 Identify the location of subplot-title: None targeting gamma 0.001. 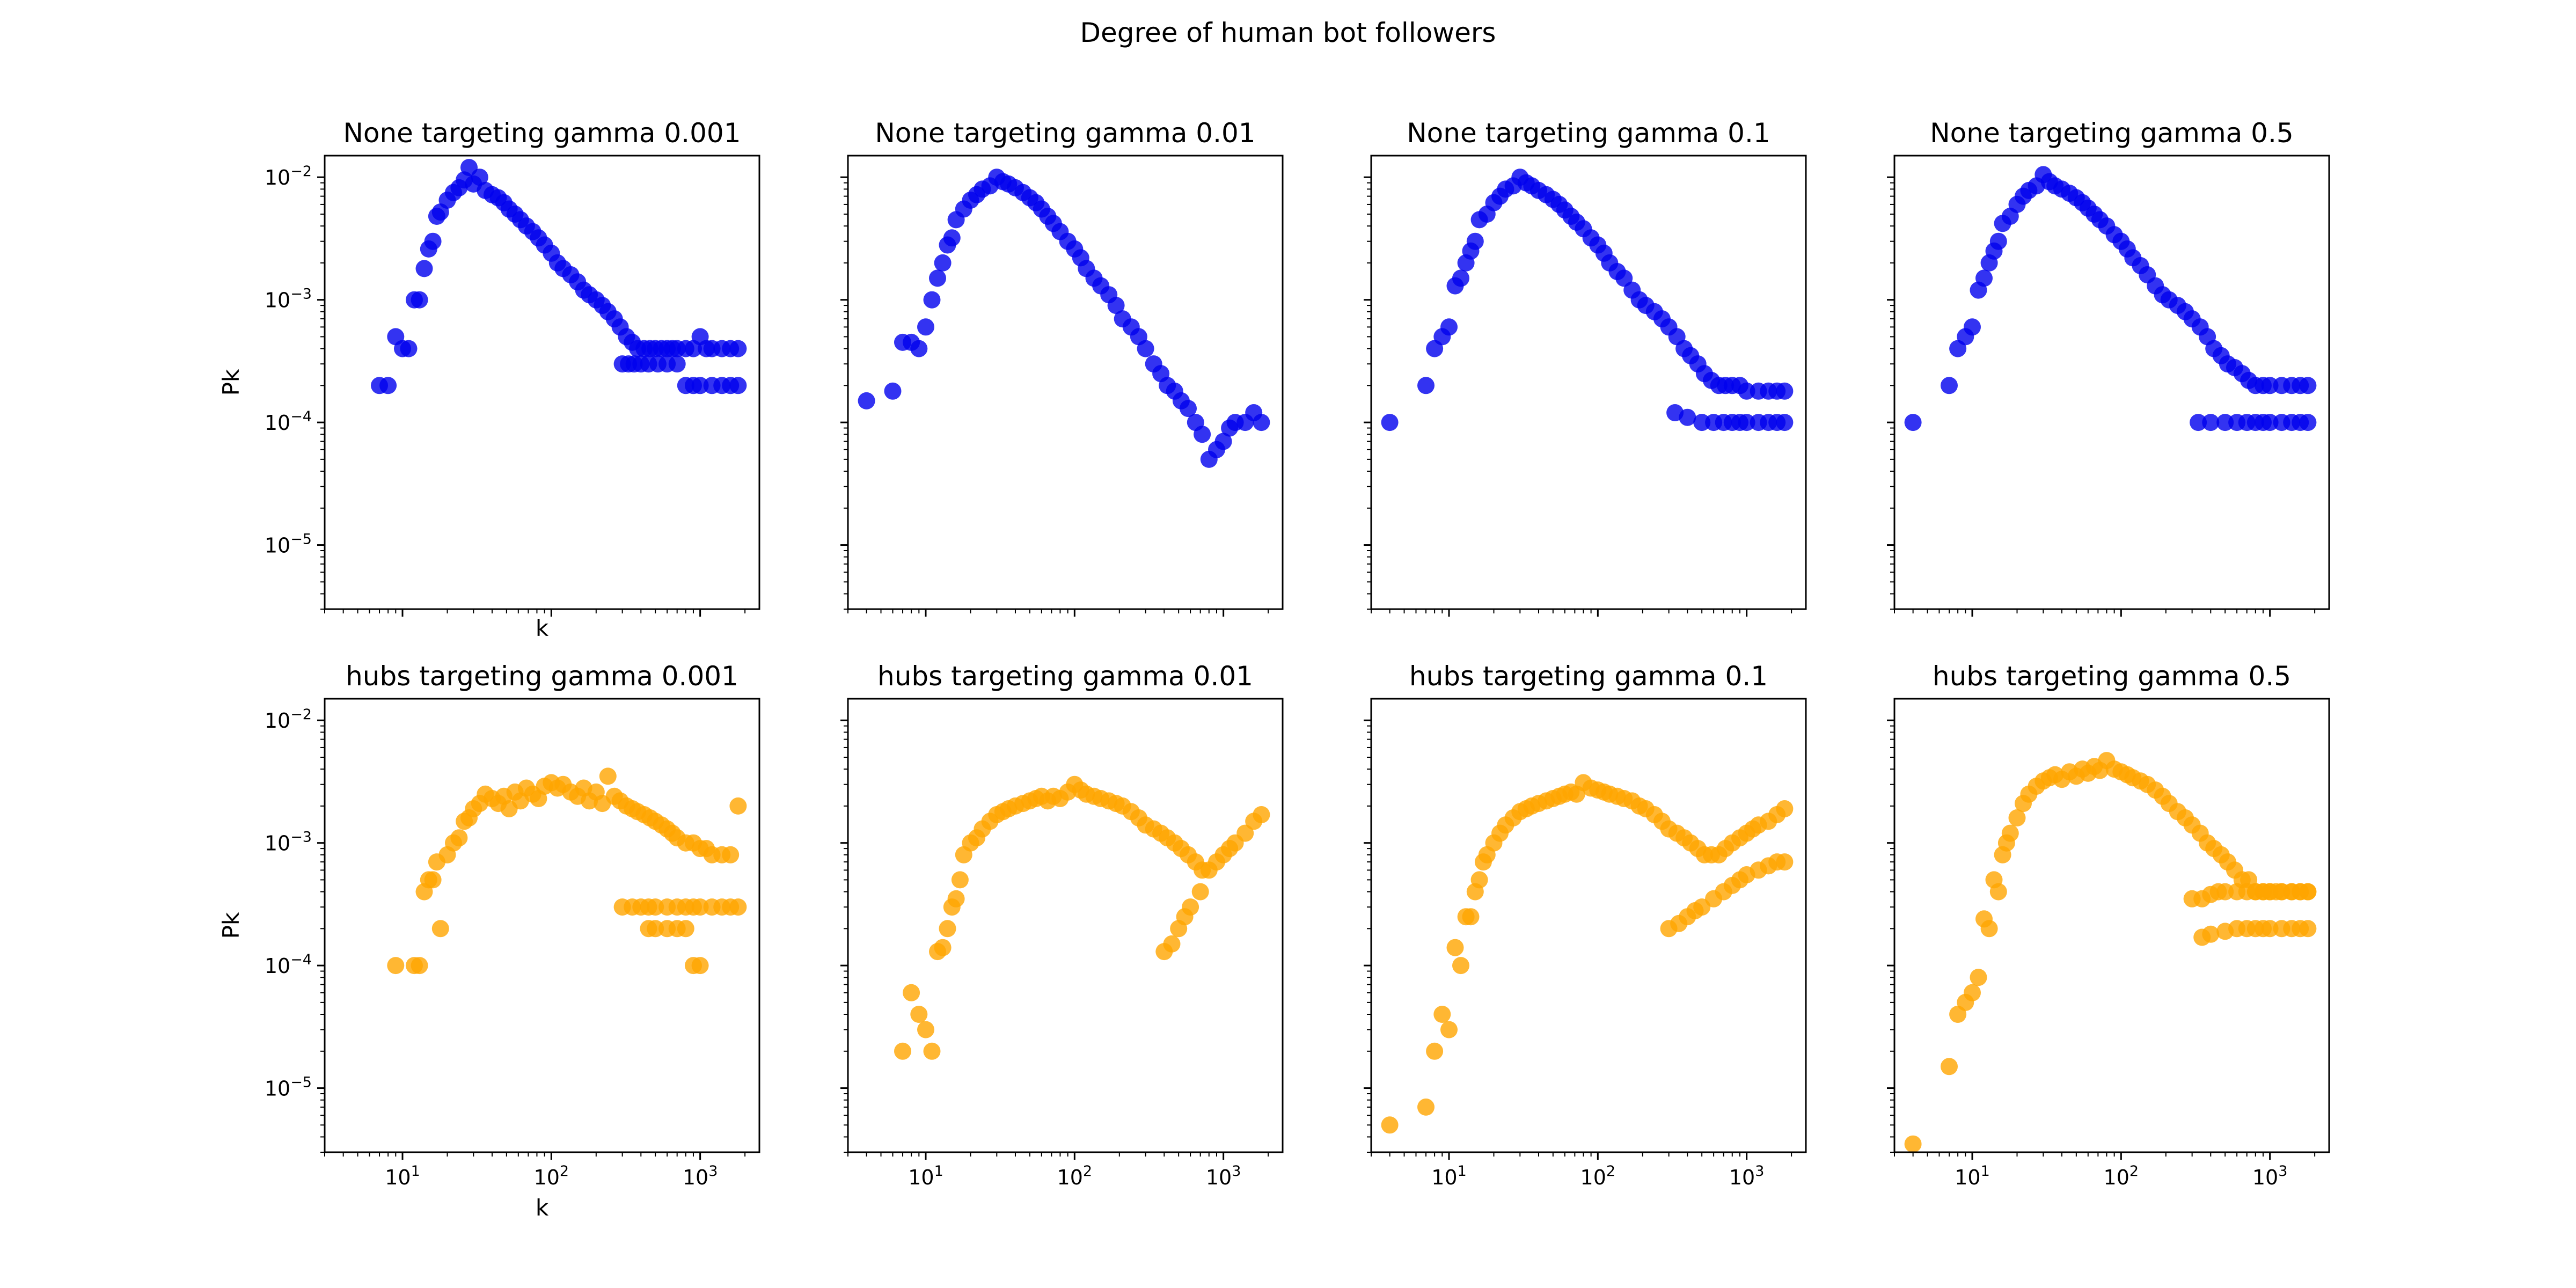
(542, 133).